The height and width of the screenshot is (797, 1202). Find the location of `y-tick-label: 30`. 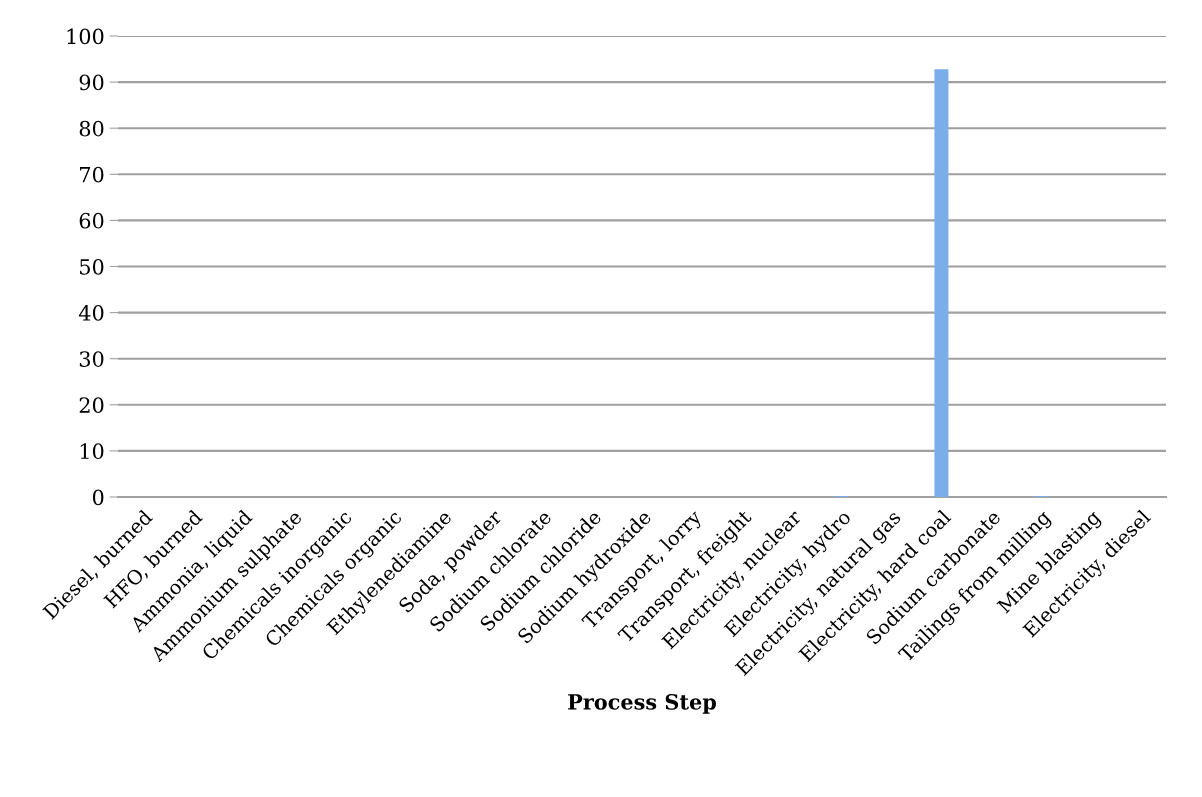

y-tick-label: 30 is located at coordinates (91, 359).